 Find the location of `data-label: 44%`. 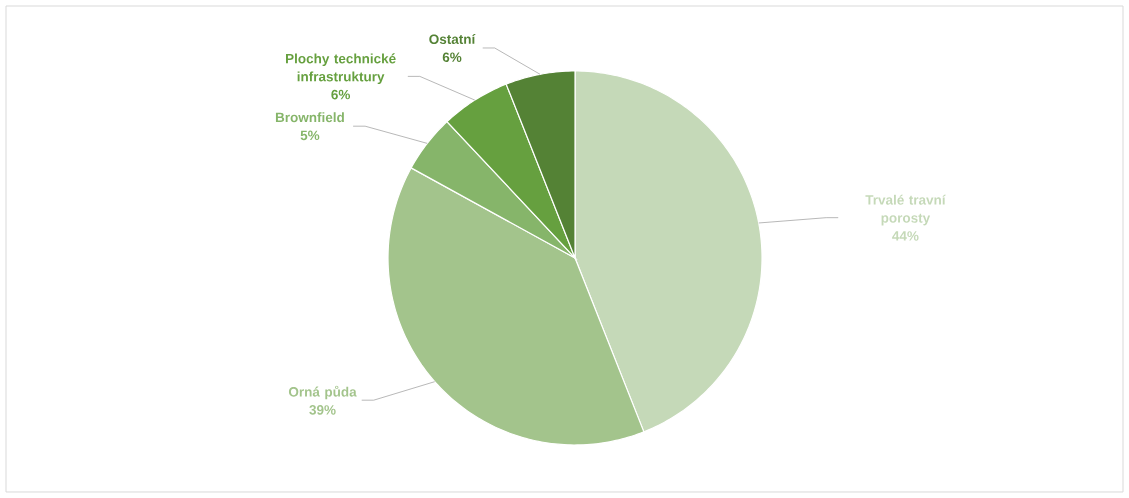

data-label: 44% is located at coordinates (905, 236).